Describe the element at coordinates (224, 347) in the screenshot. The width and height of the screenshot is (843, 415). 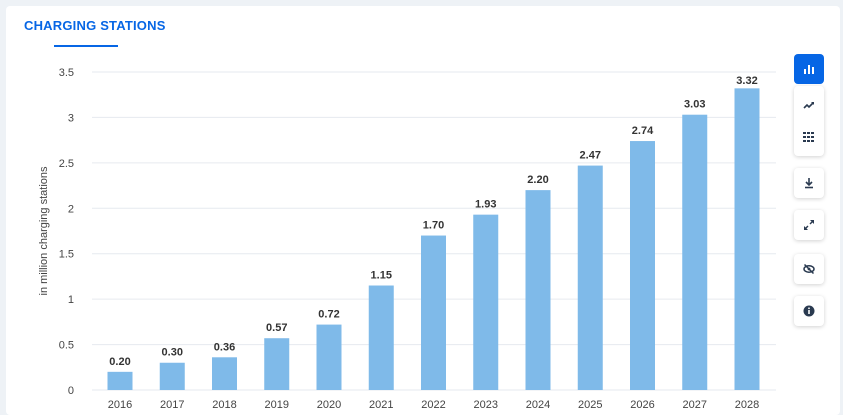
I see `data-label: 0.36` at that location.